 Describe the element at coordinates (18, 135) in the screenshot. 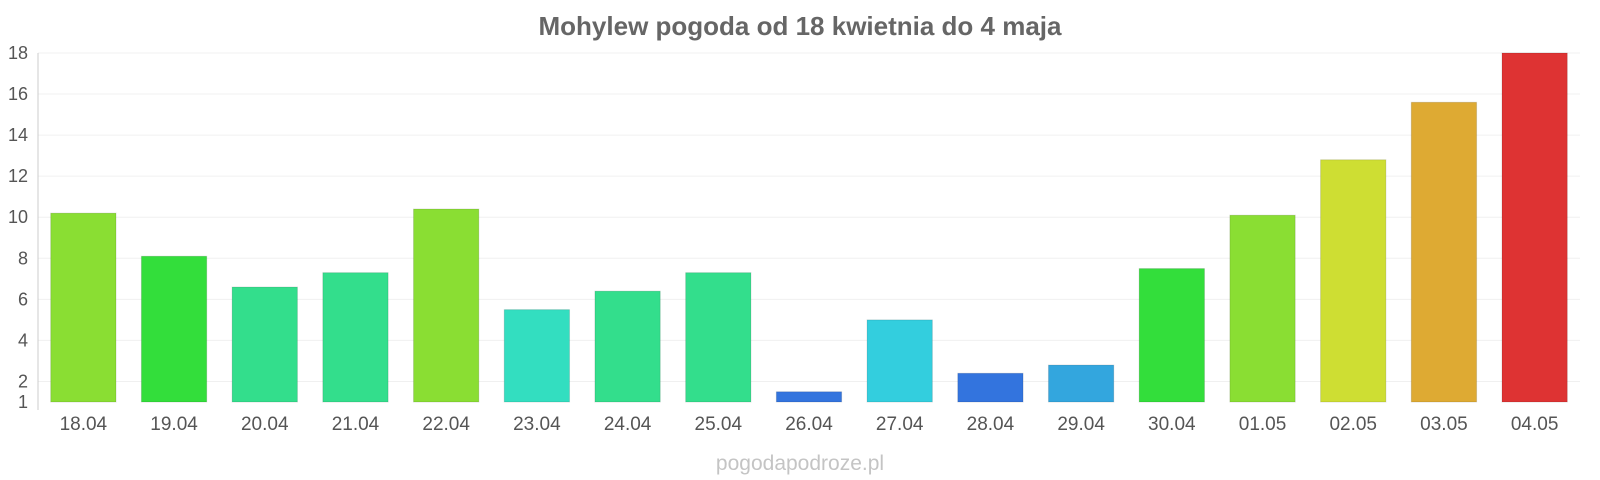

I see `y-tick-label: 14` at that location.